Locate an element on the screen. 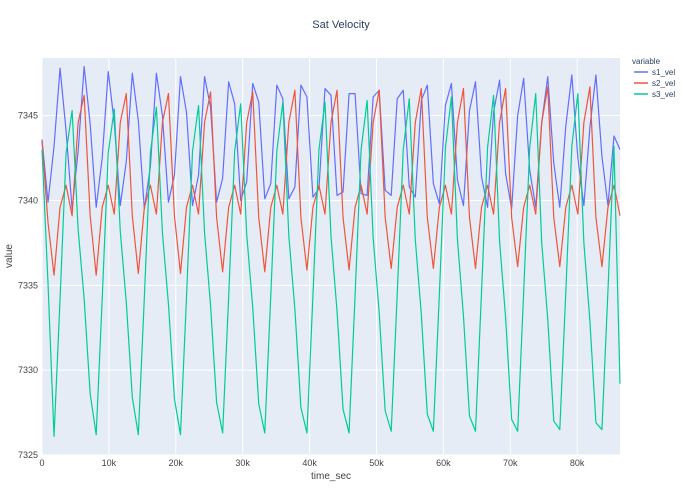 This screenshot has height=500, width=683. x-tick-label: 30k is located at coordinates (242, 463).